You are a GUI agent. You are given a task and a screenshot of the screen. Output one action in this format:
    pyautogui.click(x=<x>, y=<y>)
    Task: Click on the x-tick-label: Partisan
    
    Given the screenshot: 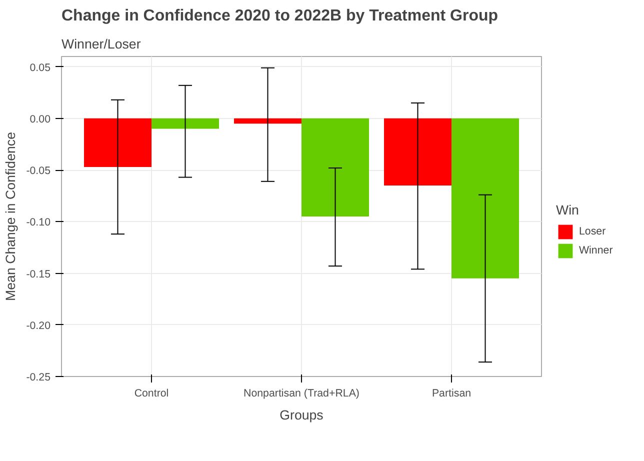 What is the action you would take?
    pyautogui.click(x=452, y=394)
    